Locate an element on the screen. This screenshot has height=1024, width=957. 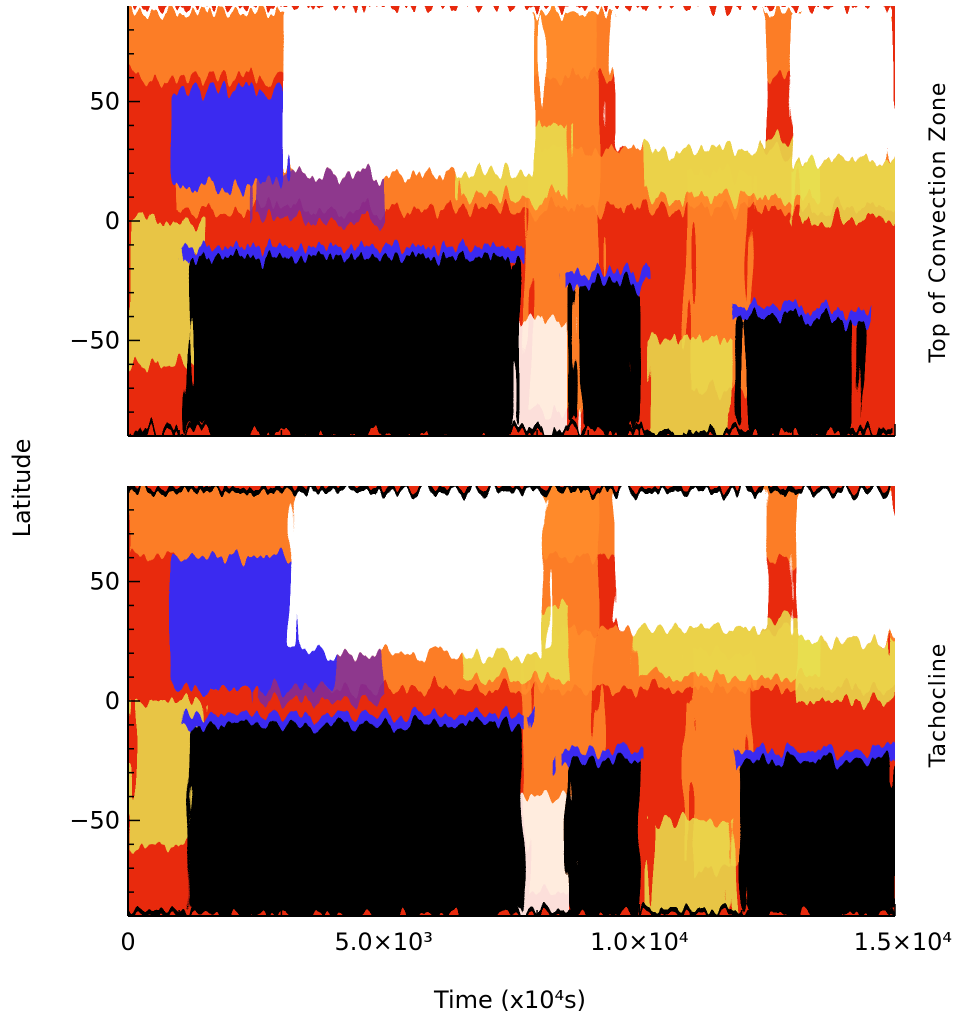
x-tick-label: 5.0×10³ is located at coordinates (383, 942).